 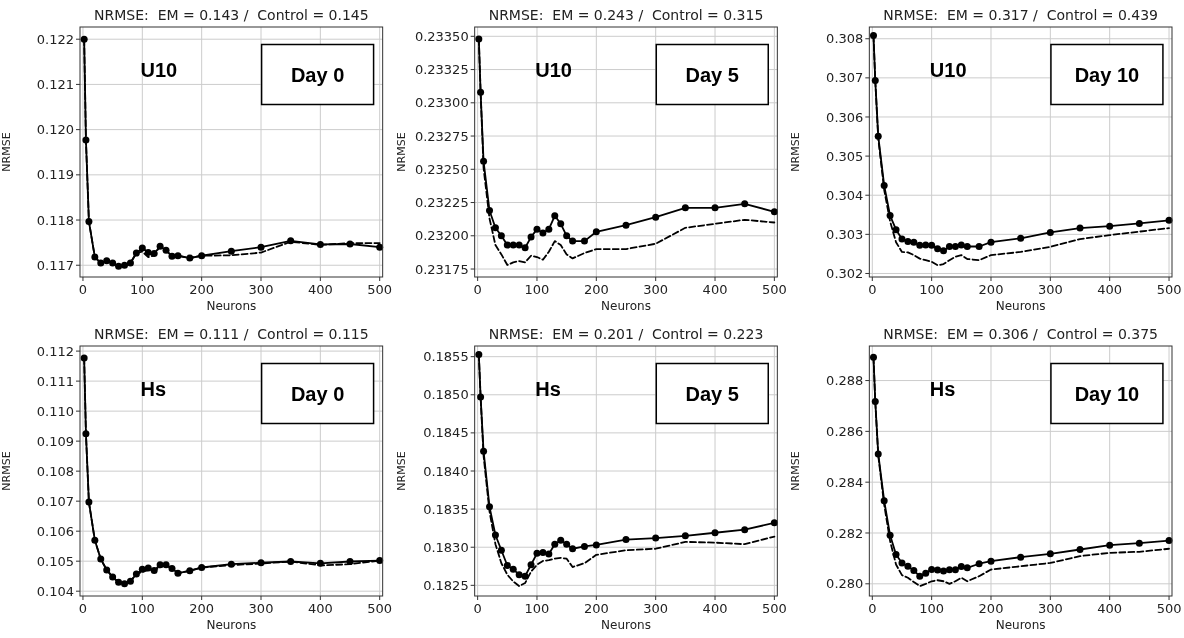 What do you see at coordinates (712, 74) in the screenshot?
I see `annotation: Day 5` at bounding box center [712, 74].